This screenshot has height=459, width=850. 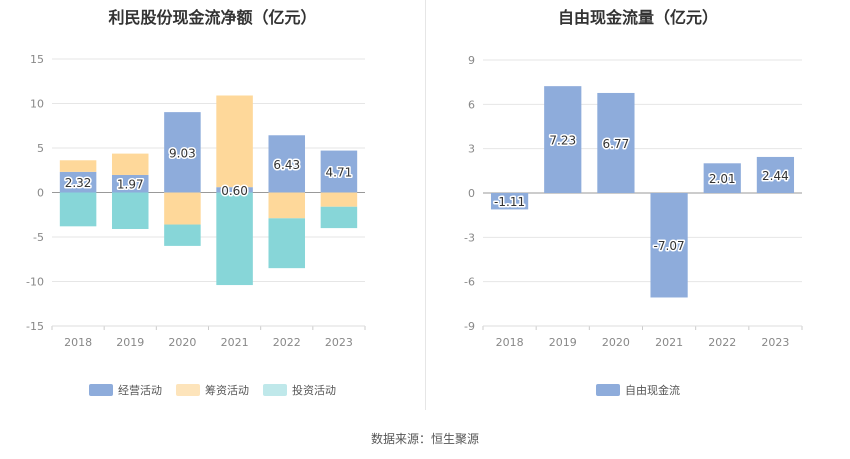 What do you see at coordinates (140, 390) in the screenshot?
I see `legend-label: 经营活动` at bounding box center [140, 390].